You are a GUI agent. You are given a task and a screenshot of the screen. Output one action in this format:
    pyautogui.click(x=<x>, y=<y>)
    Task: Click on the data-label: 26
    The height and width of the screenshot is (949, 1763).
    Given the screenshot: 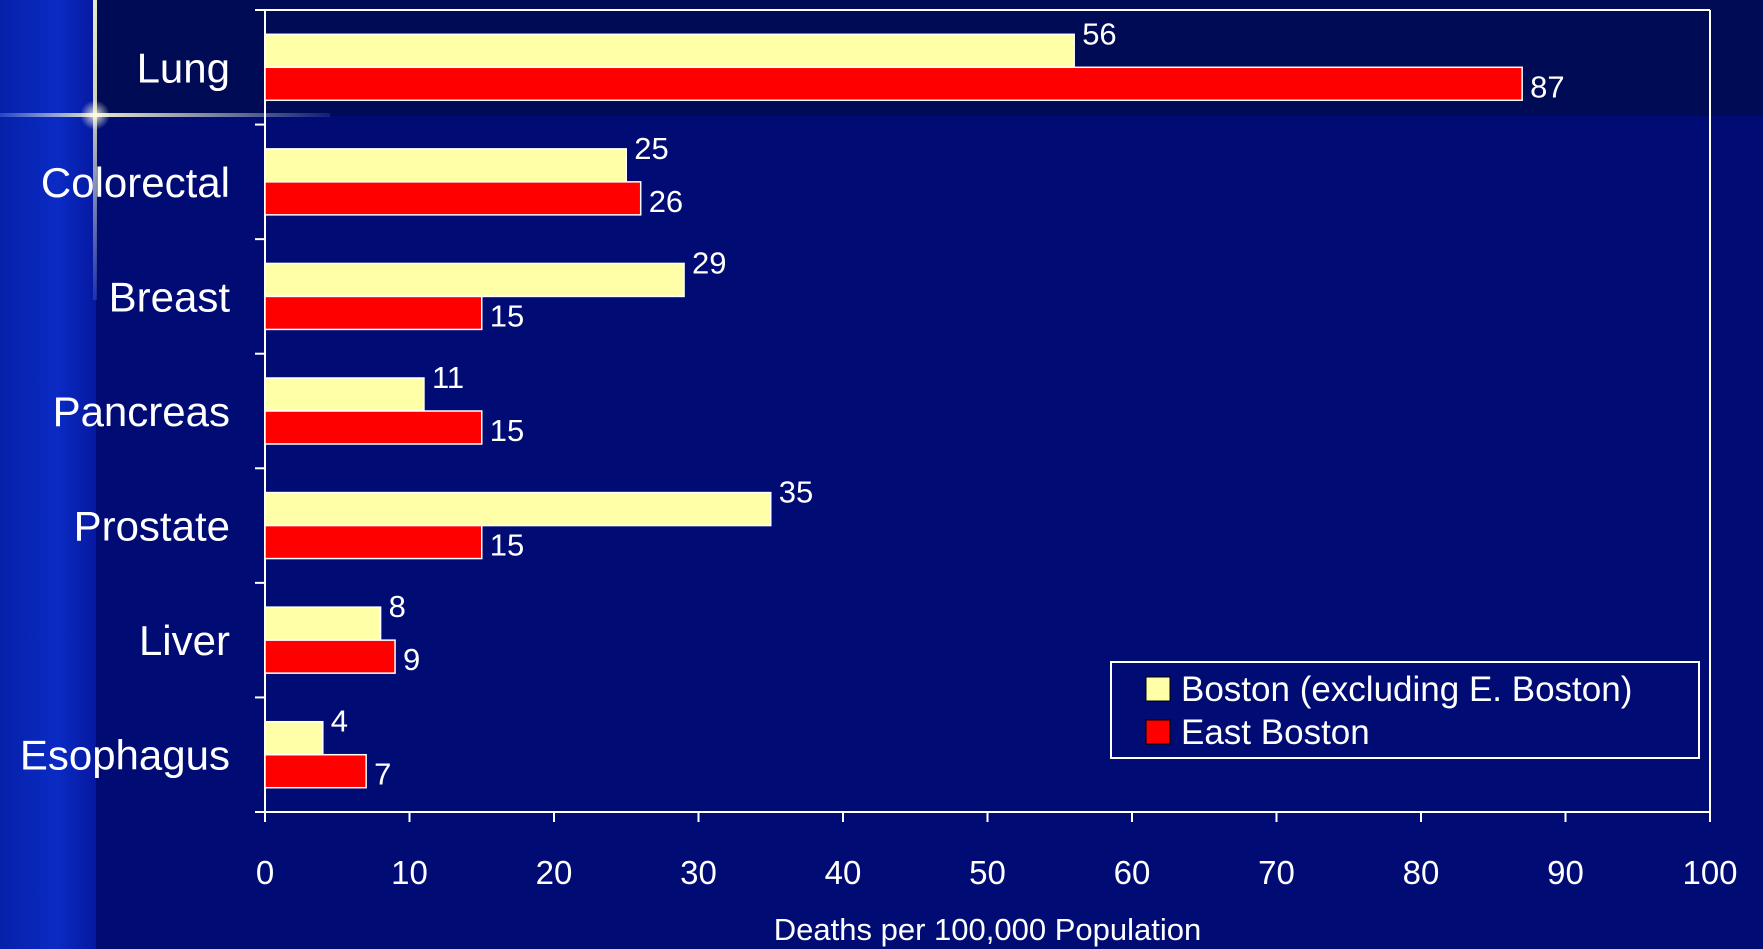 What is the action you would take?
    pyautogui.click(x=666, y=201)
    